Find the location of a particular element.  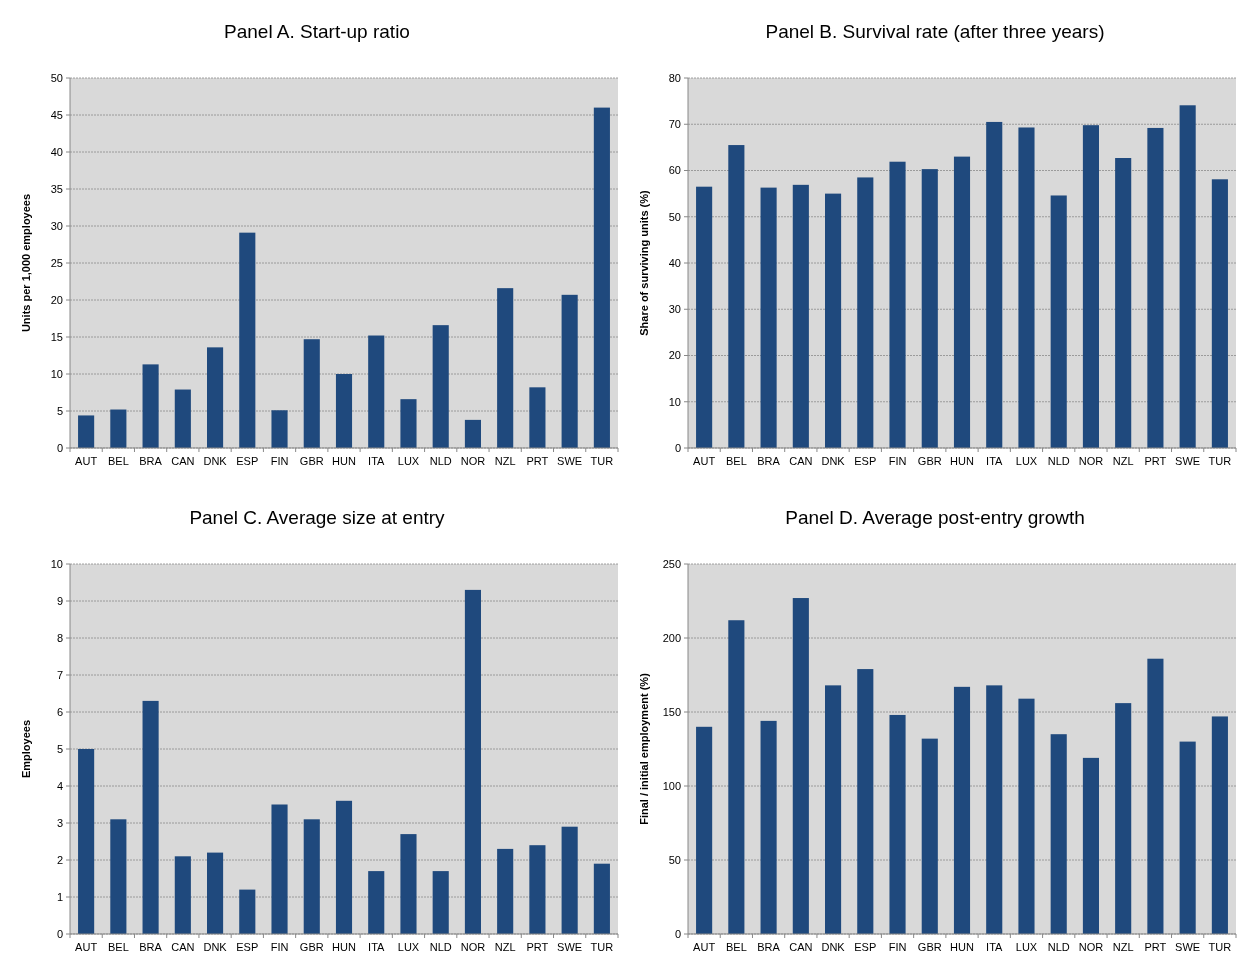

y-tick-label: 7 is located at coordinates (59, 674).